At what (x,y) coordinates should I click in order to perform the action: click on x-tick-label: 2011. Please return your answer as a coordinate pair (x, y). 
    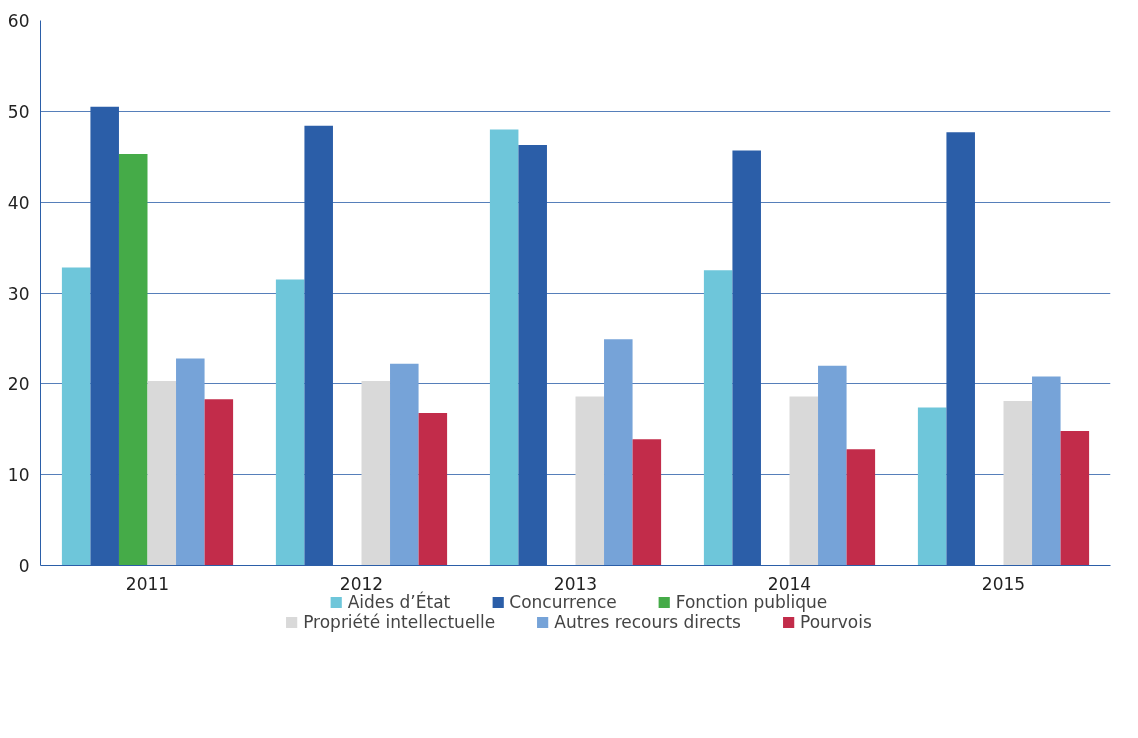
    Looking at the image, I should click on (147, 583).